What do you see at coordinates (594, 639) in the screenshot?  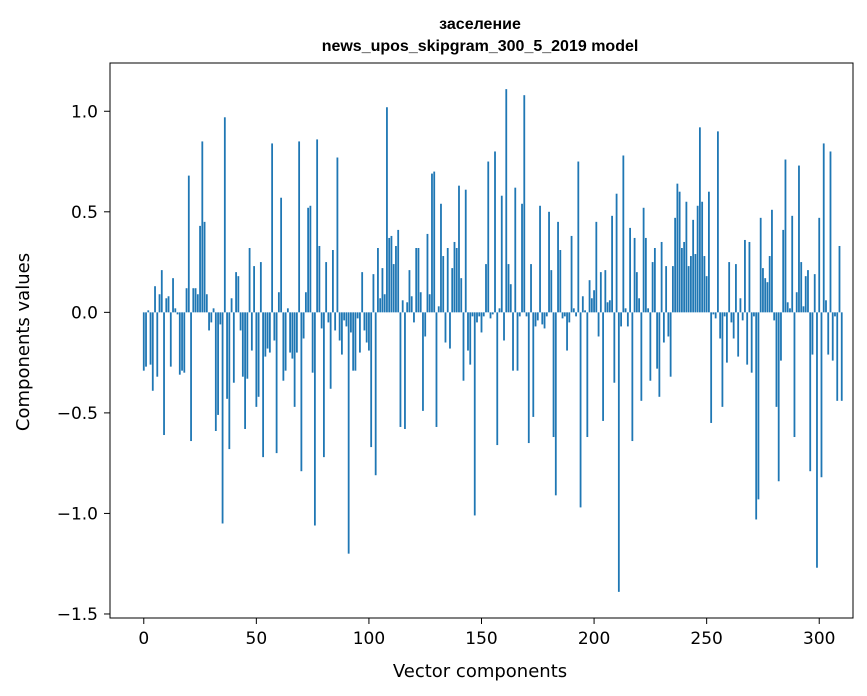 I see `x-tick-label: 200` at bounding box center [594, 639].